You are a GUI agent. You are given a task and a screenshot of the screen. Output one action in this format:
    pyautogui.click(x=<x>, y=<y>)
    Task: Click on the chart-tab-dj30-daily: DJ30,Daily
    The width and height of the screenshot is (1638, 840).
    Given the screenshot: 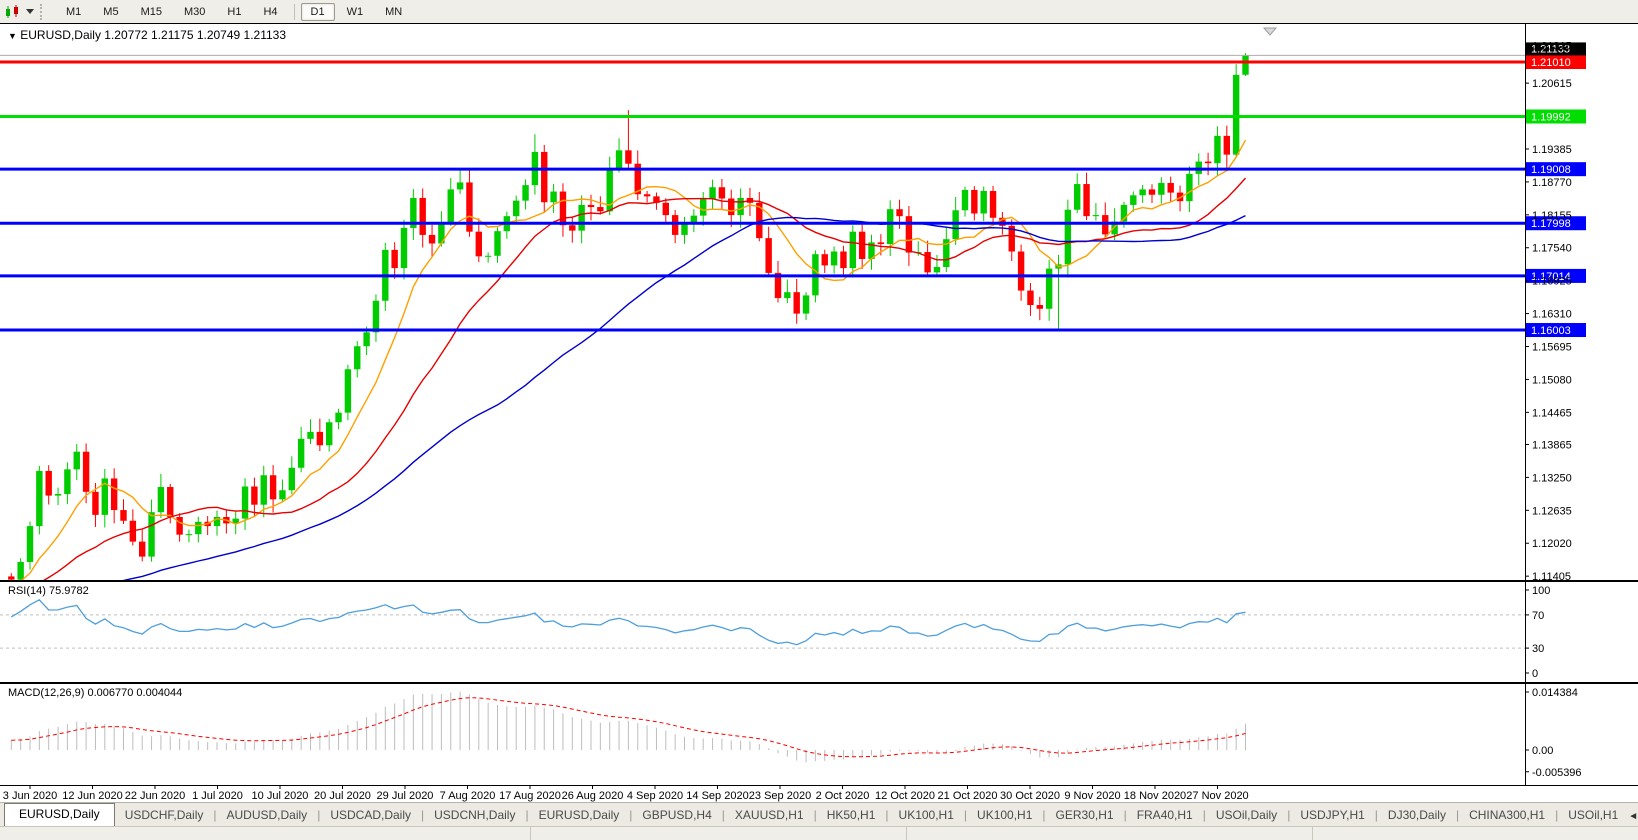 What is the action you would take?
    pyautogui.click(x=1416, y=815)
    